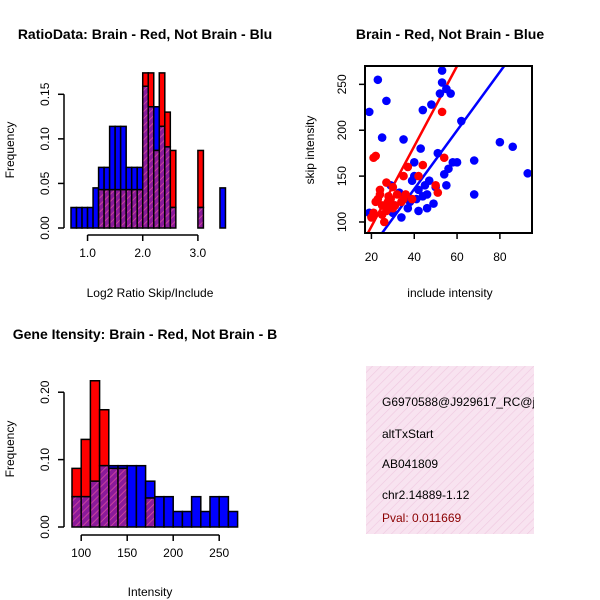 The height and width of the screenshot is (600, 600). Describe the element at coordinates (150, 293) in the screenshot. I see `ratio-x-axis-label: Log2 Ratio Skip/Include` at that location.